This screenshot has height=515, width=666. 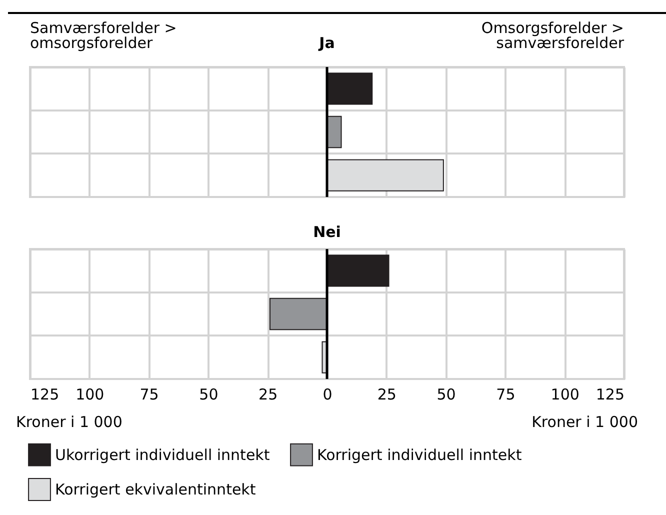 I want to click on legend-label: Korrigert individuell inntekt, so click(x=419, y=455).